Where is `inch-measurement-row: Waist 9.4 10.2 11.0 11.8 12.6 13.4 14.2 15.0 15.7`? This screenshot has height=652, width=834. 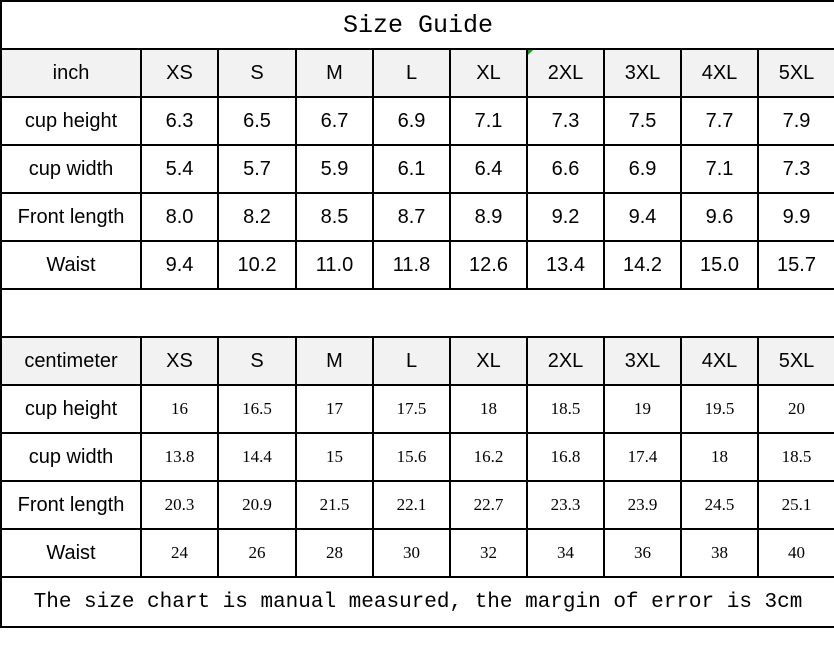
inch-measurement-row: Waist 9.4 10.2 11.0 11.8 12.6 13.4 14.2 15.0 15.7 is located at coordinates (417, 265).